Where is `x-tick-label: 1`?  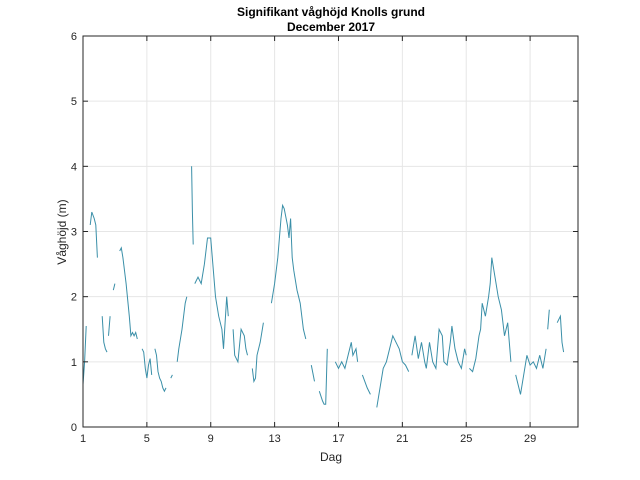 x-tick-label: 1 is located at coordinates (83, 439).